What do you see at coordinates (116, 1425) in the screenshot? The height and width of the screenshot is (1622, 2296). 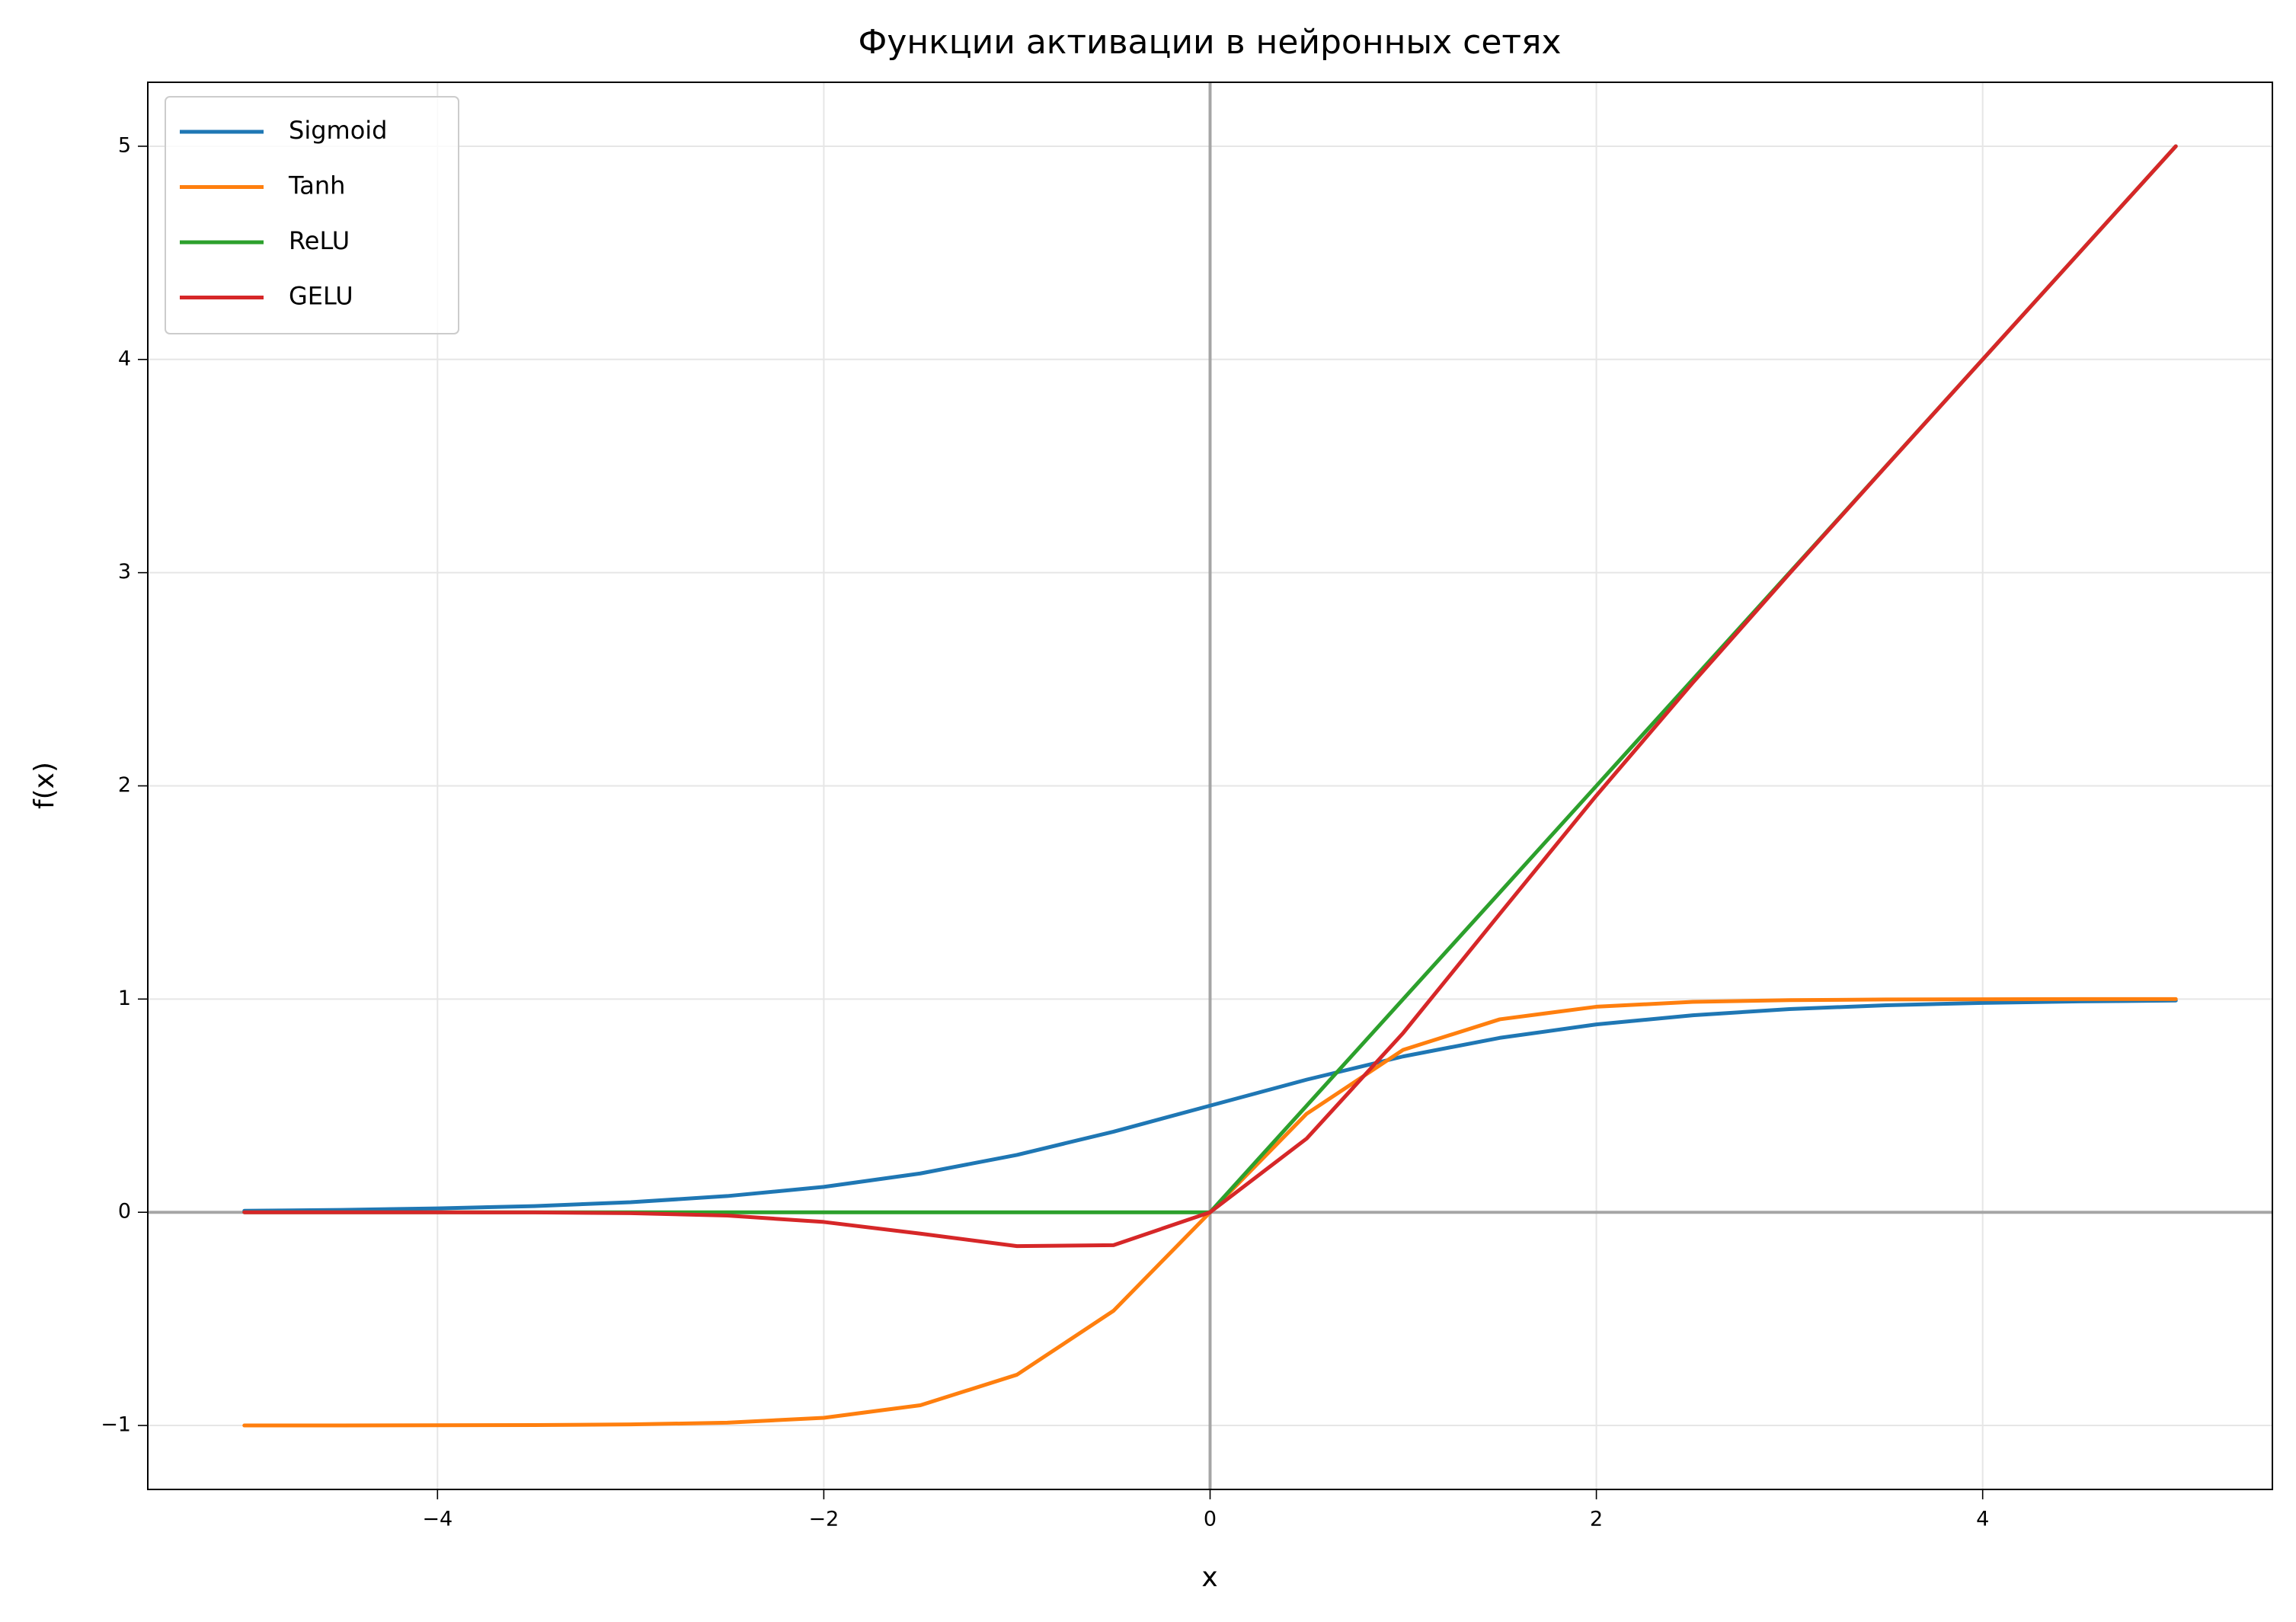 I see `y-tick-label: −1` at bounding box center [116, 1425].